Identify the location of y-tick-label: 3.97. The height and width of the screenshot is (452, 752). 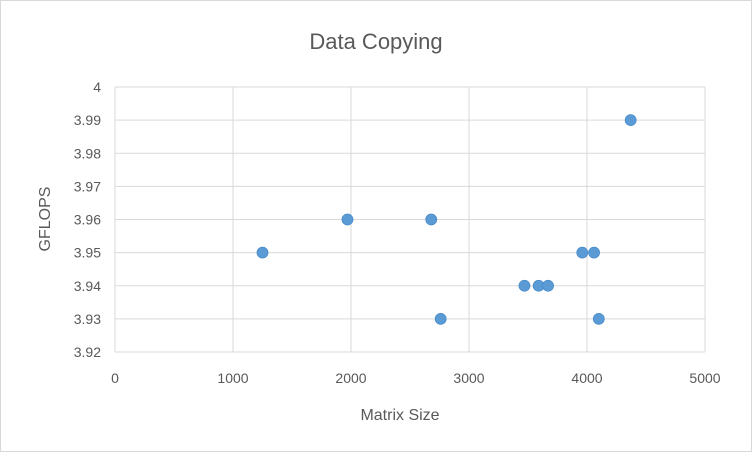
(87, 186).